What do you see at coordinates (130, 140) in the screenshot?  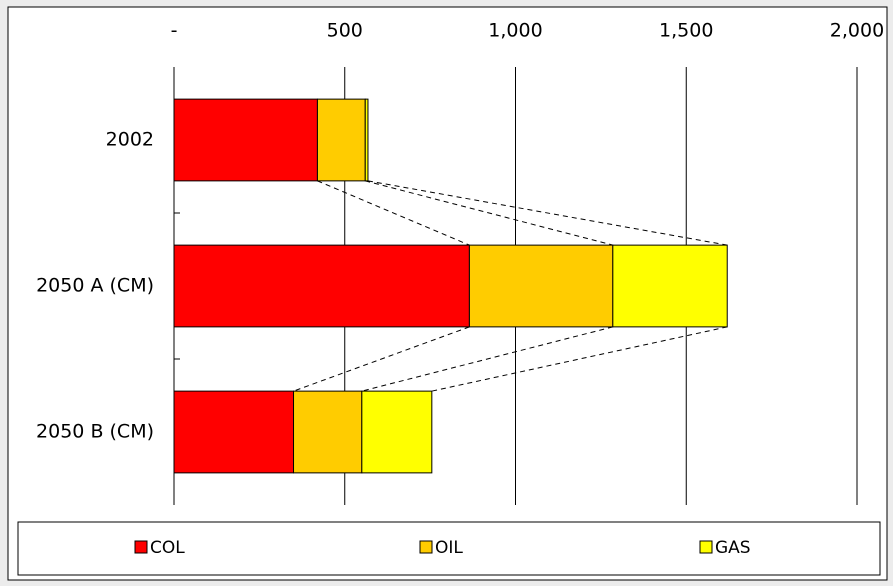 I see `y-tick-label: 2002` at bounding box center [130, 140].